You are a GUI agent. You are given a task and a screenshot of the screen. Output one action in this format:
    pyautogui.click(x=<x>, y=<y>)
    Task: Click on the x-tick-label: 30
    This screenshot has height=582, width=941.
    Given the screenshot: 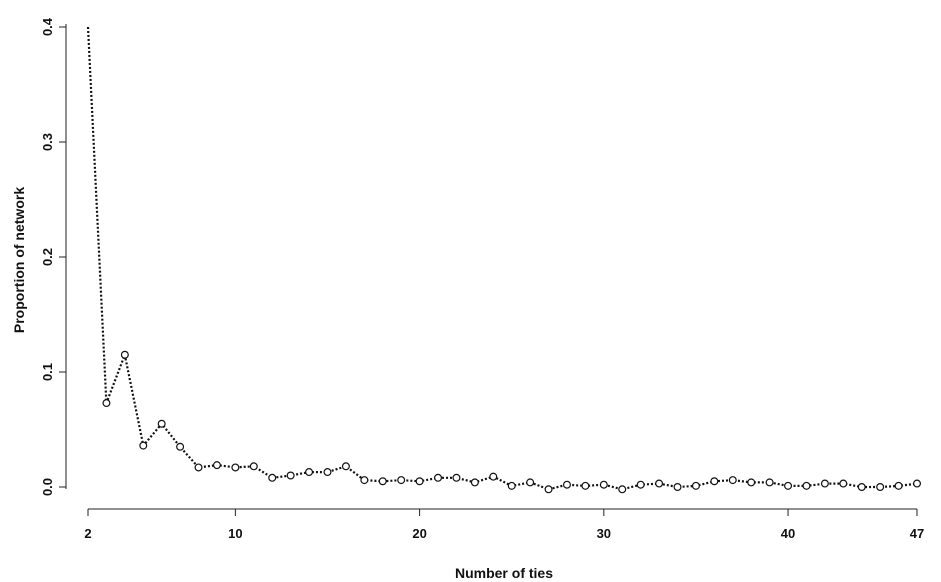 What is the action you would take?
    pyautogui.click(x=604, y=533)
    